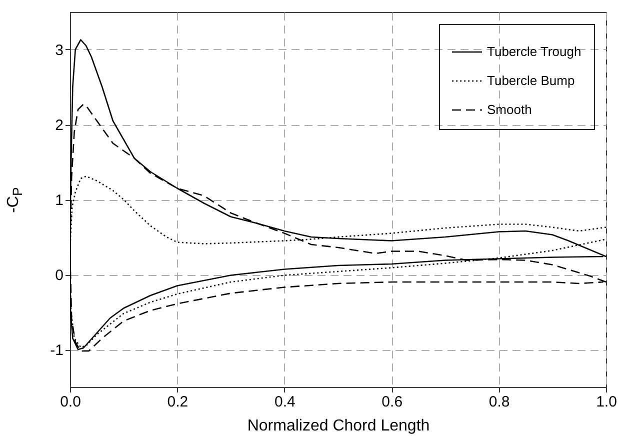 Image resolution: width=618 pixels, height=441 pixels. Describe the element at coordinates (177, 402) in the screenshot. I see `x-tick-label: 0.2` at that location.